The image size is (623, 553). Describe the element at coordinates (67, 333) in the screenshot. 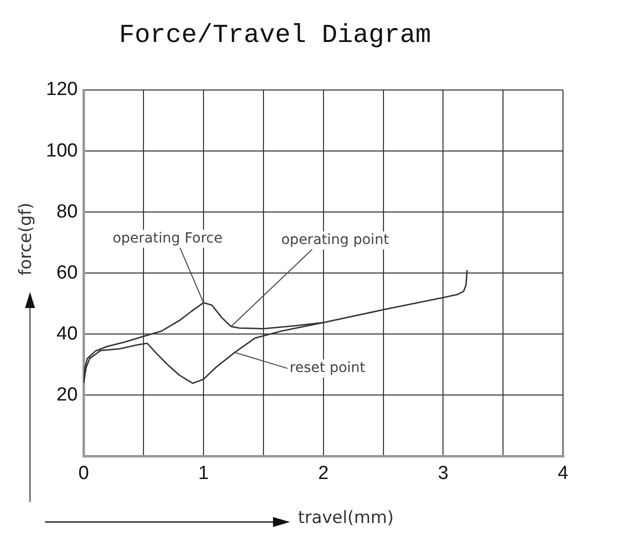

I see `y-tick-label: 40` at that location.